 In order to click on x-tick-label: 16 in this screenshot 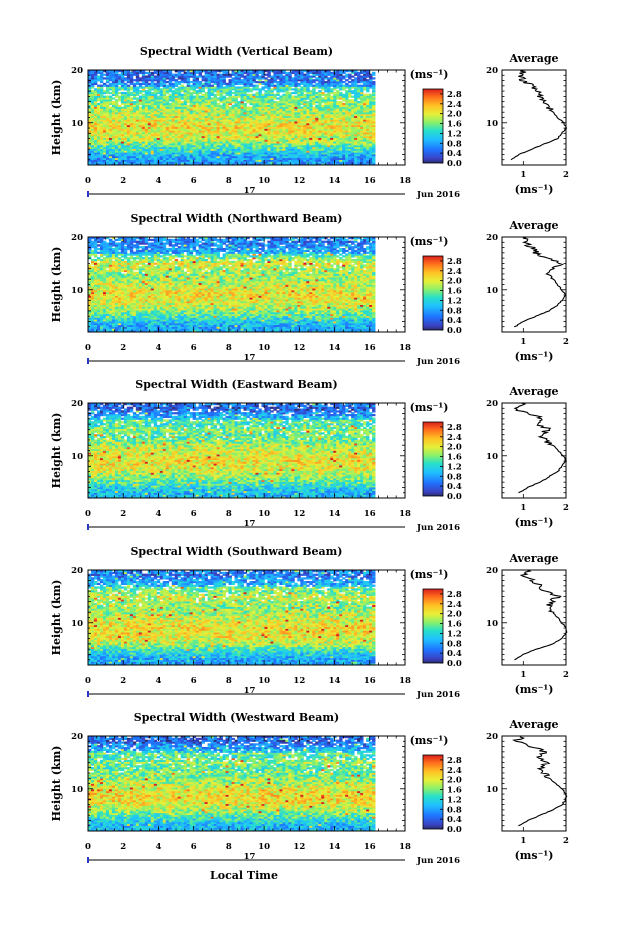, I will do `click(370, 847)`.